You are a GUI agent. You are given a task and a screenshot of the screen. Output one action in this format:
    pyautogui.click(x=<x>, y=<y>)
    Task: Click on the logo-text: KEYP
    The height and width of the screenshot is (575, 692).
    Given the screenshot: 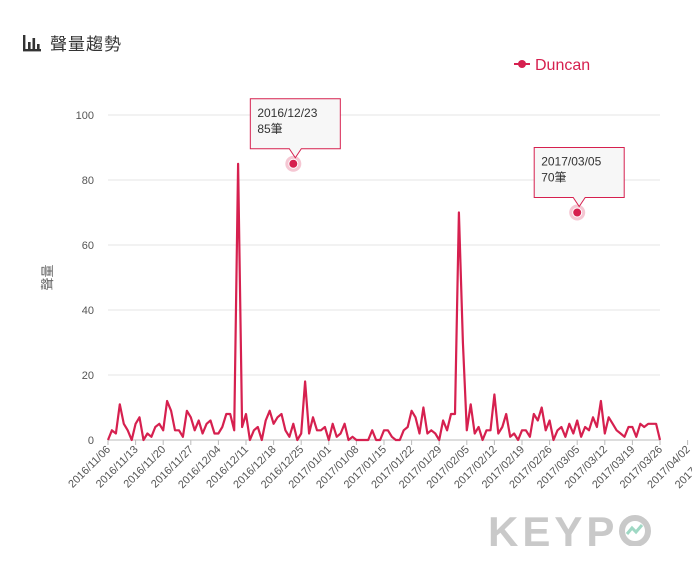 What is the action you would take?
    pyautogui.click(x=553, y=531)
    